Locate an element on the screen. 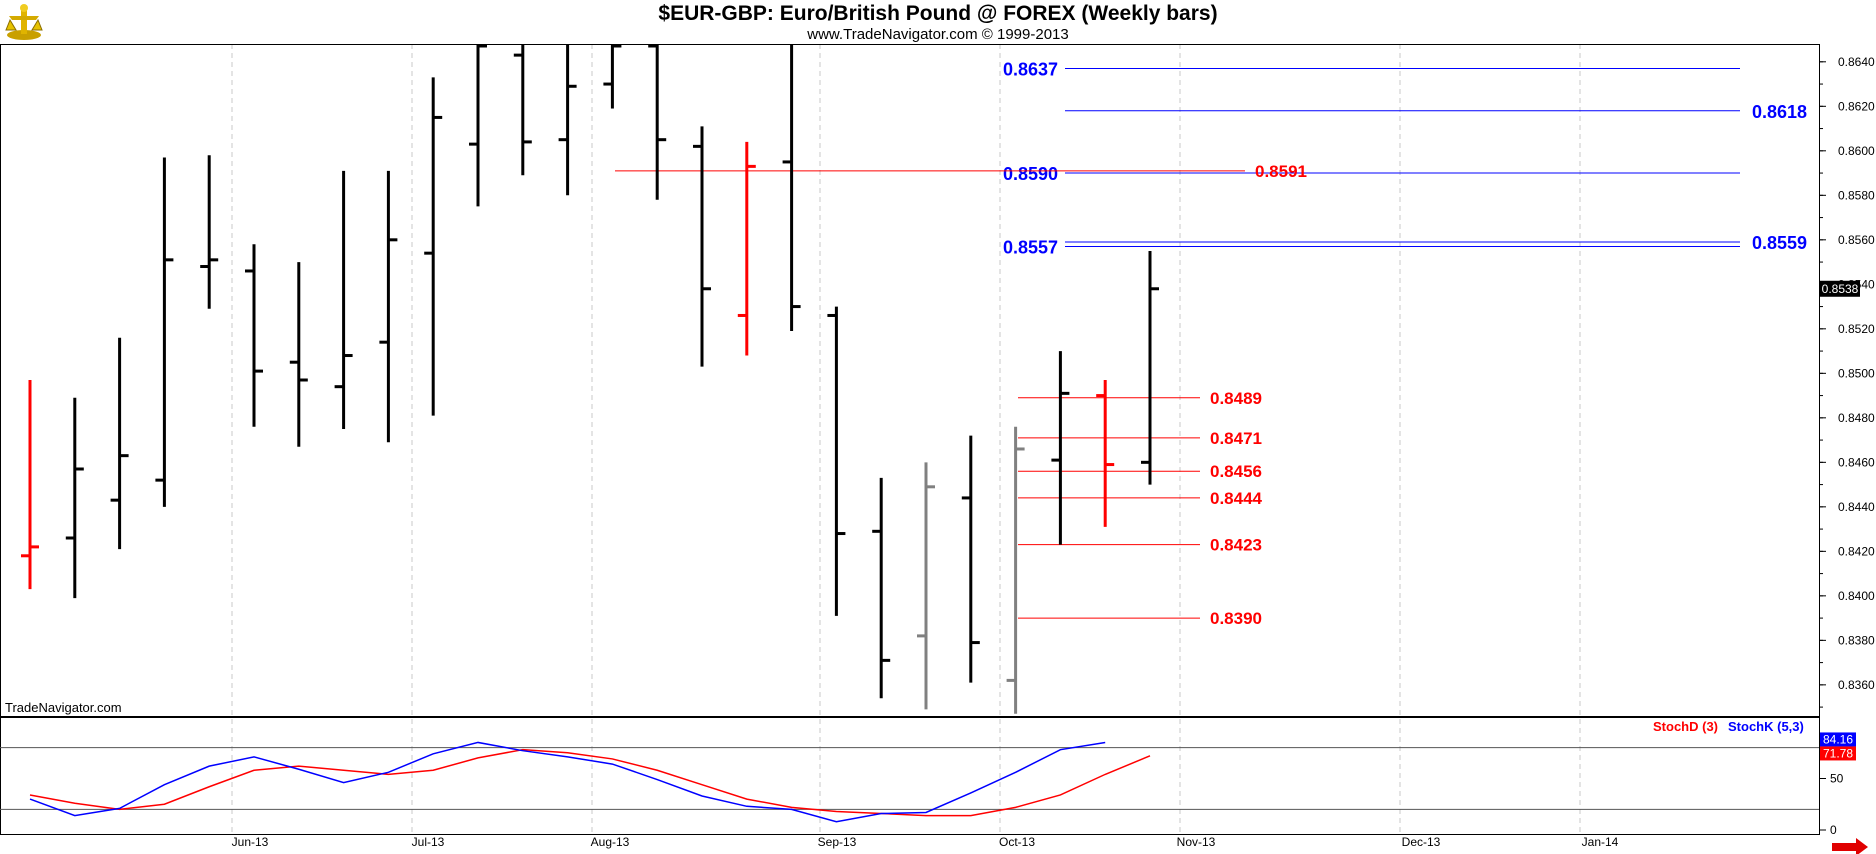  time-label-1: Jul-13 is located at coordinates (428, 842).